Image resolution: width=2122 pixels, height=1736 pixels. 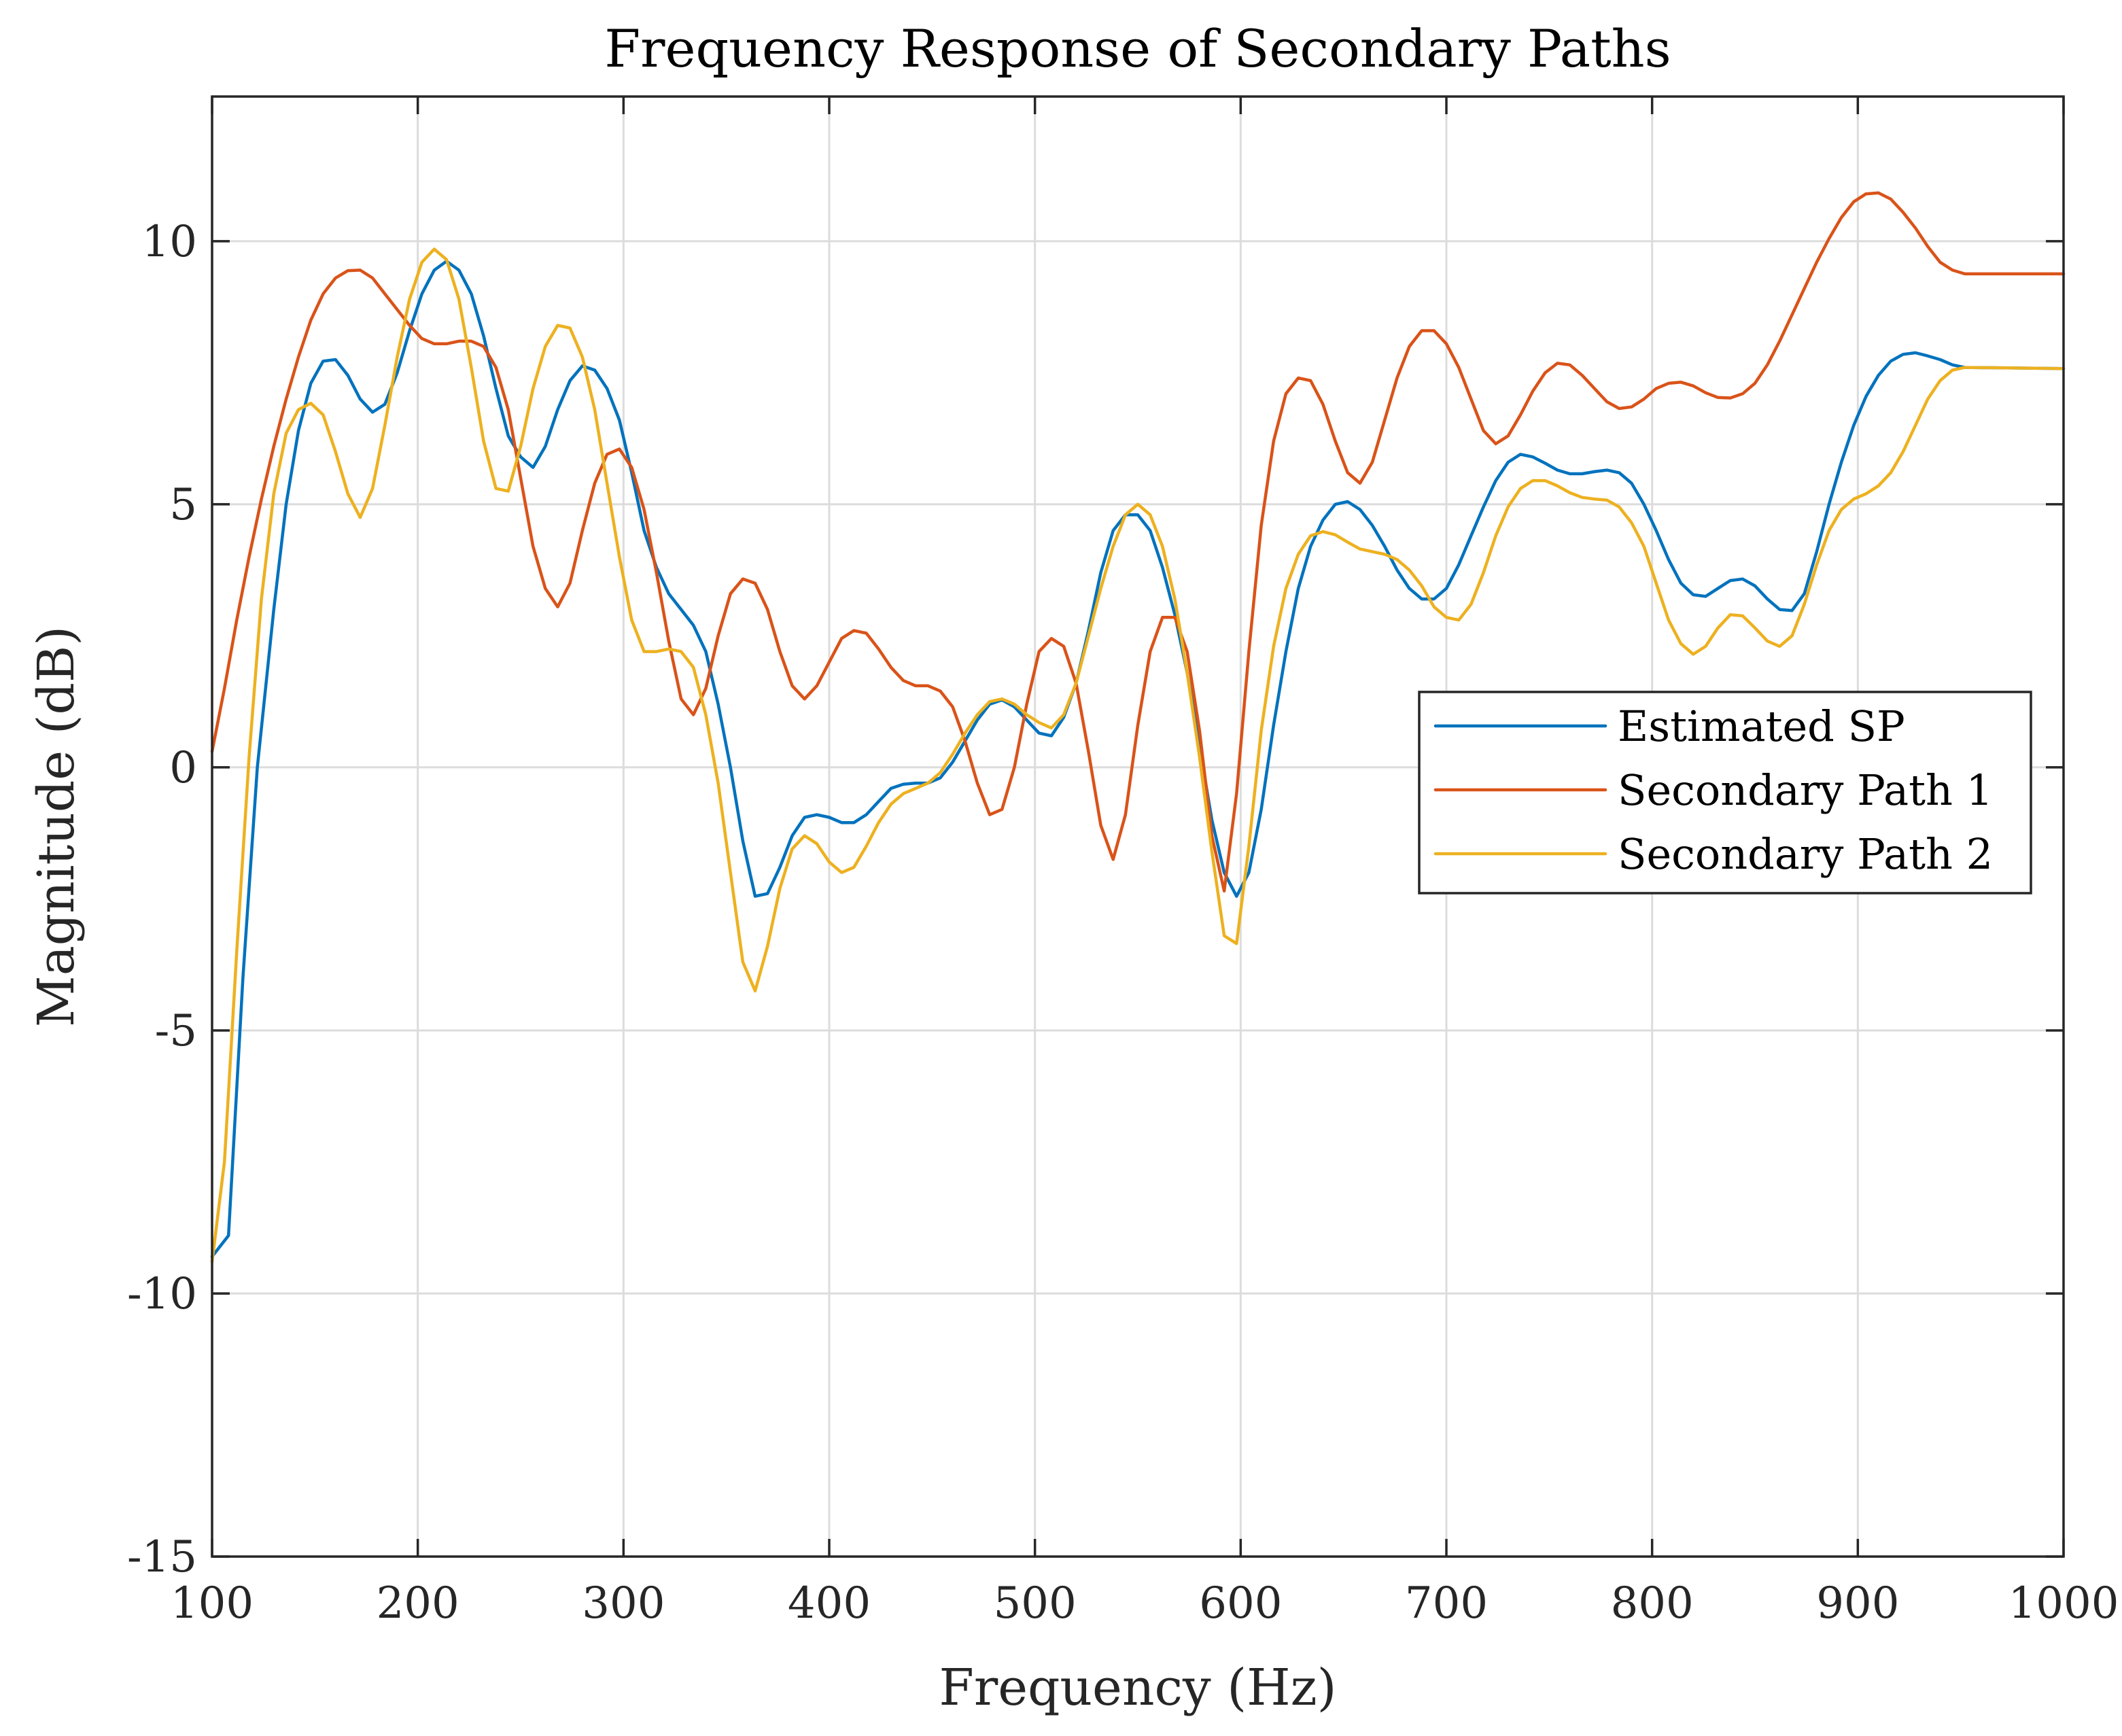 What do you see at coordinates (623, 1603) in the screenshot?
I see `x-tick-label: 300` at bounding box center [623, 1603].